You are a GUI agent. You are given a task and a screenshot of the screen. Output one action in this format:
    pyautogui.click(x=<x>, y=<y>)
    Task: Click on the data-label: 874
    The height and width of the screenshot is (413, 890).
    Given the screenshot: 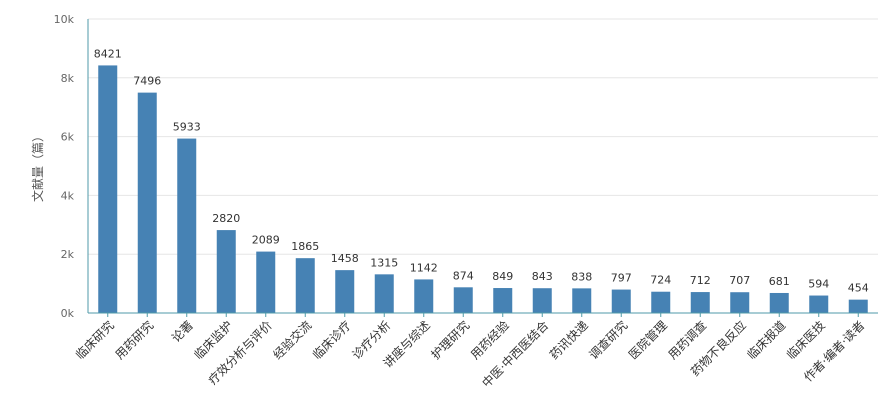 What is the action you would take?
    pyautogui.click(x=463, y=275)
    